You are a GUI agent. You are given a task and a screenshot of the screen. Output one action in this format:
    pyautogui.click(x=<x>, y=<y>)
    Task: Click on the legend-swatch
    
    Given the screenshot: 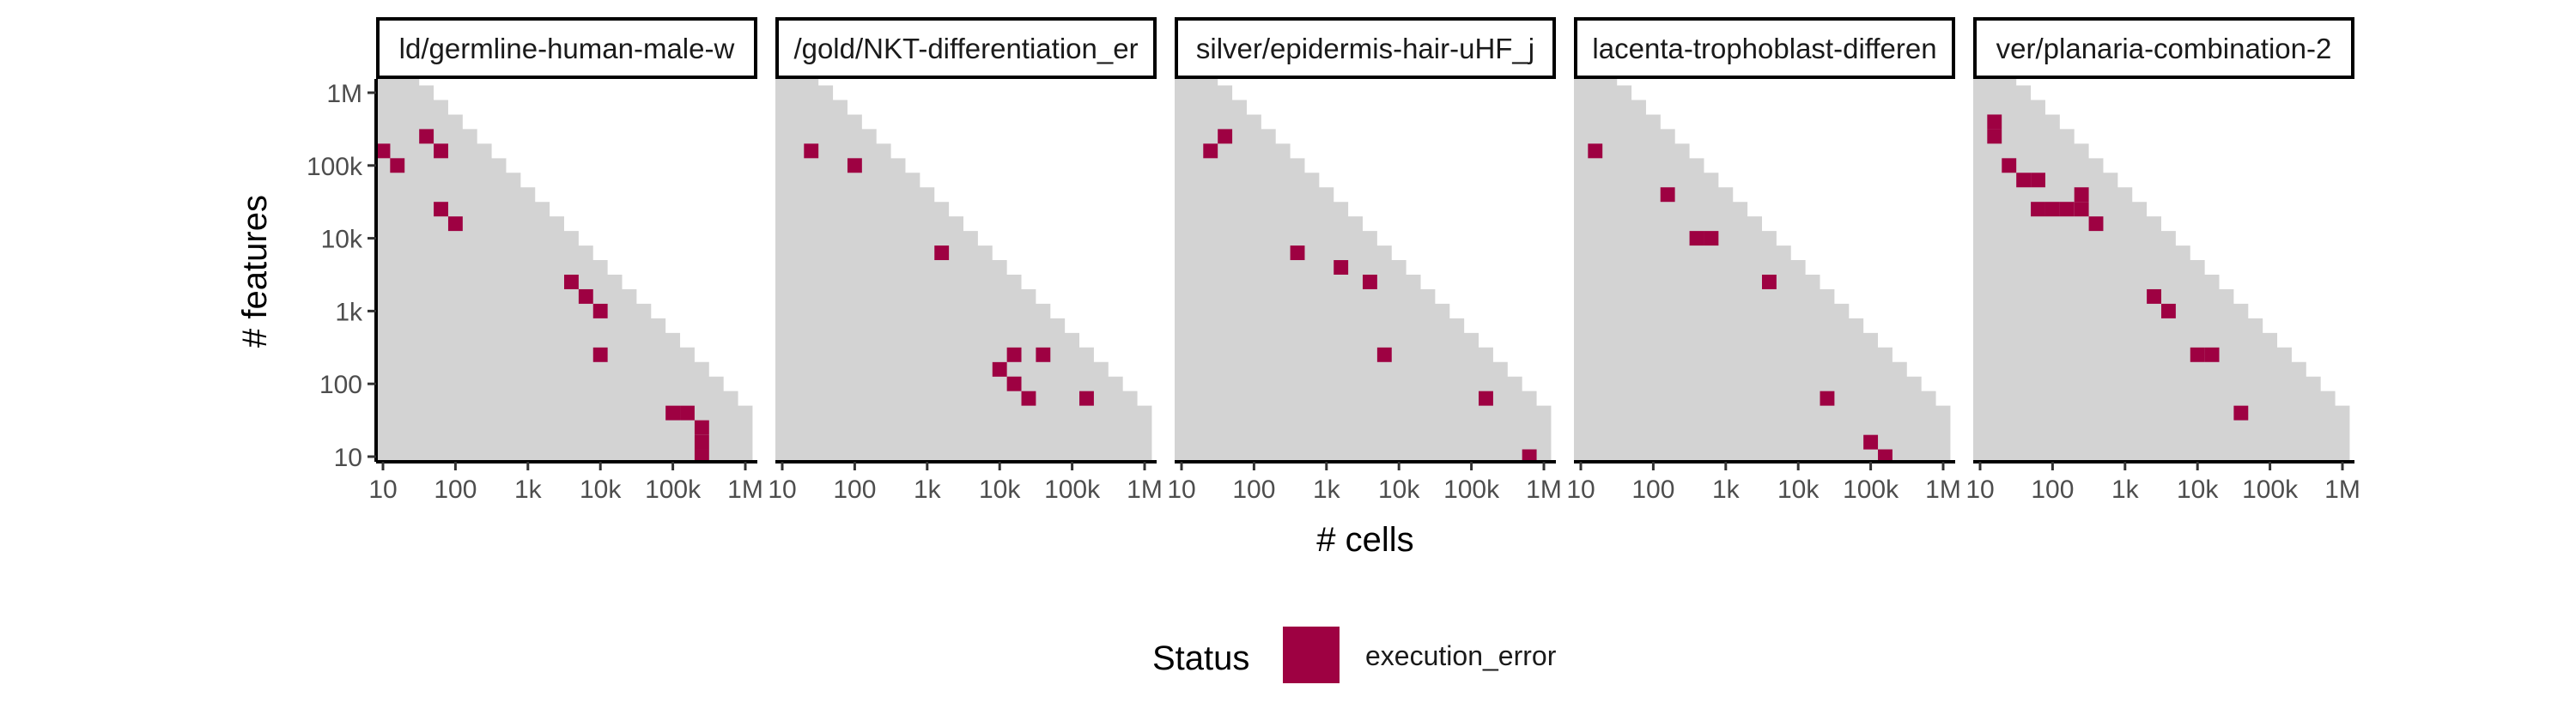 What is the action you would take?
    pyautogui.click(x=1312, y=655)
    